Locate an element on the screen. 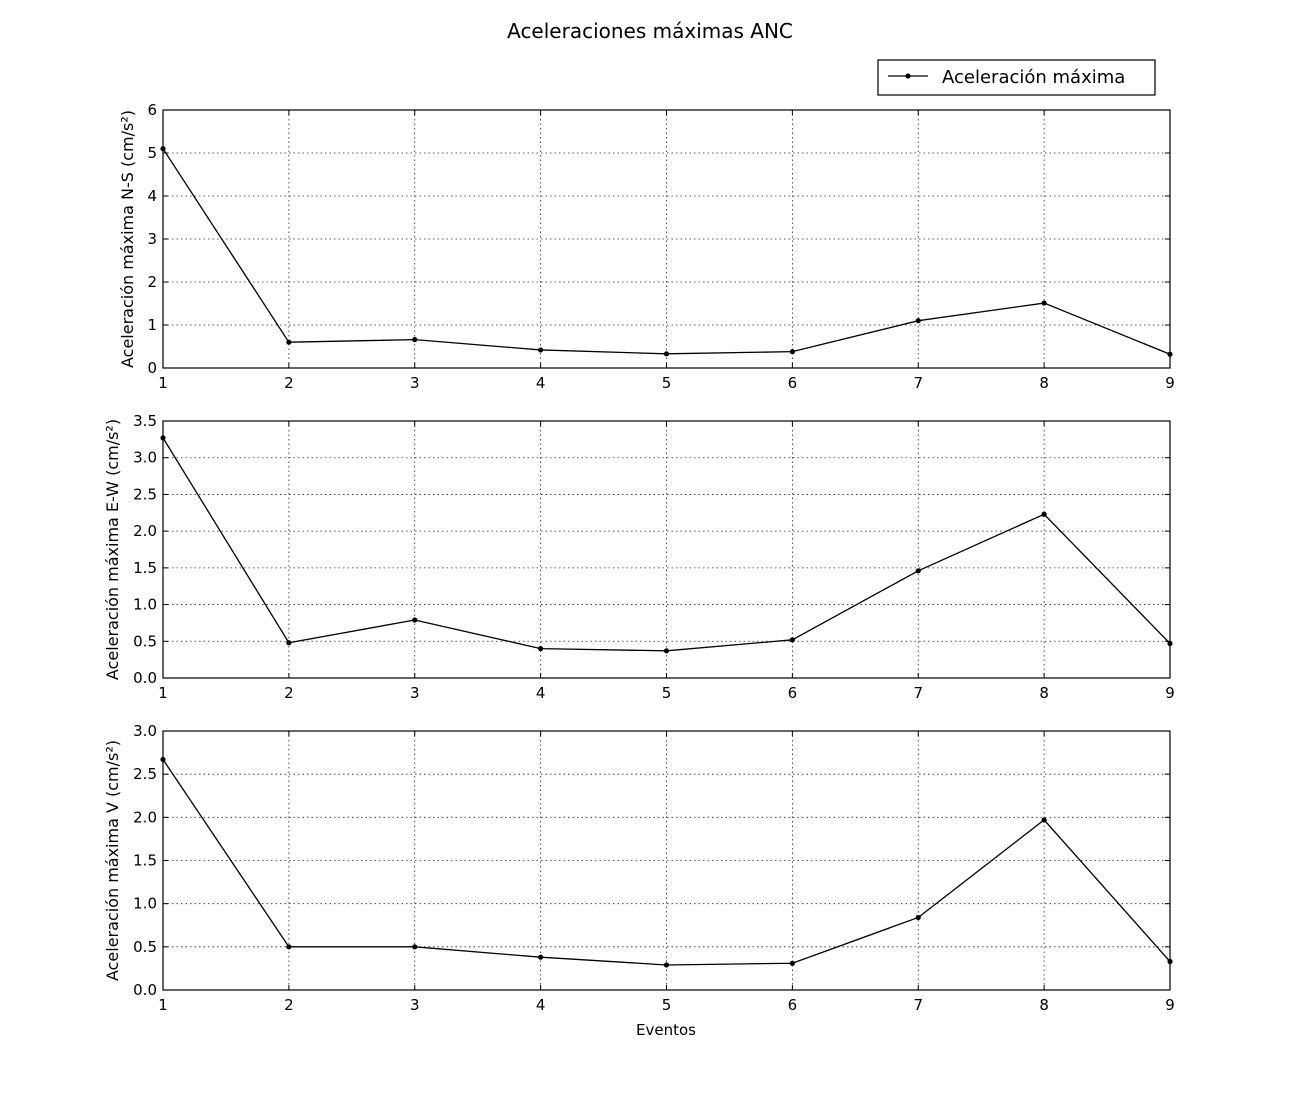 Image resolution: width=1300 pixels, height=1100 pixels. legend: Aceleración máxima is located at coordinates (1016, 77).